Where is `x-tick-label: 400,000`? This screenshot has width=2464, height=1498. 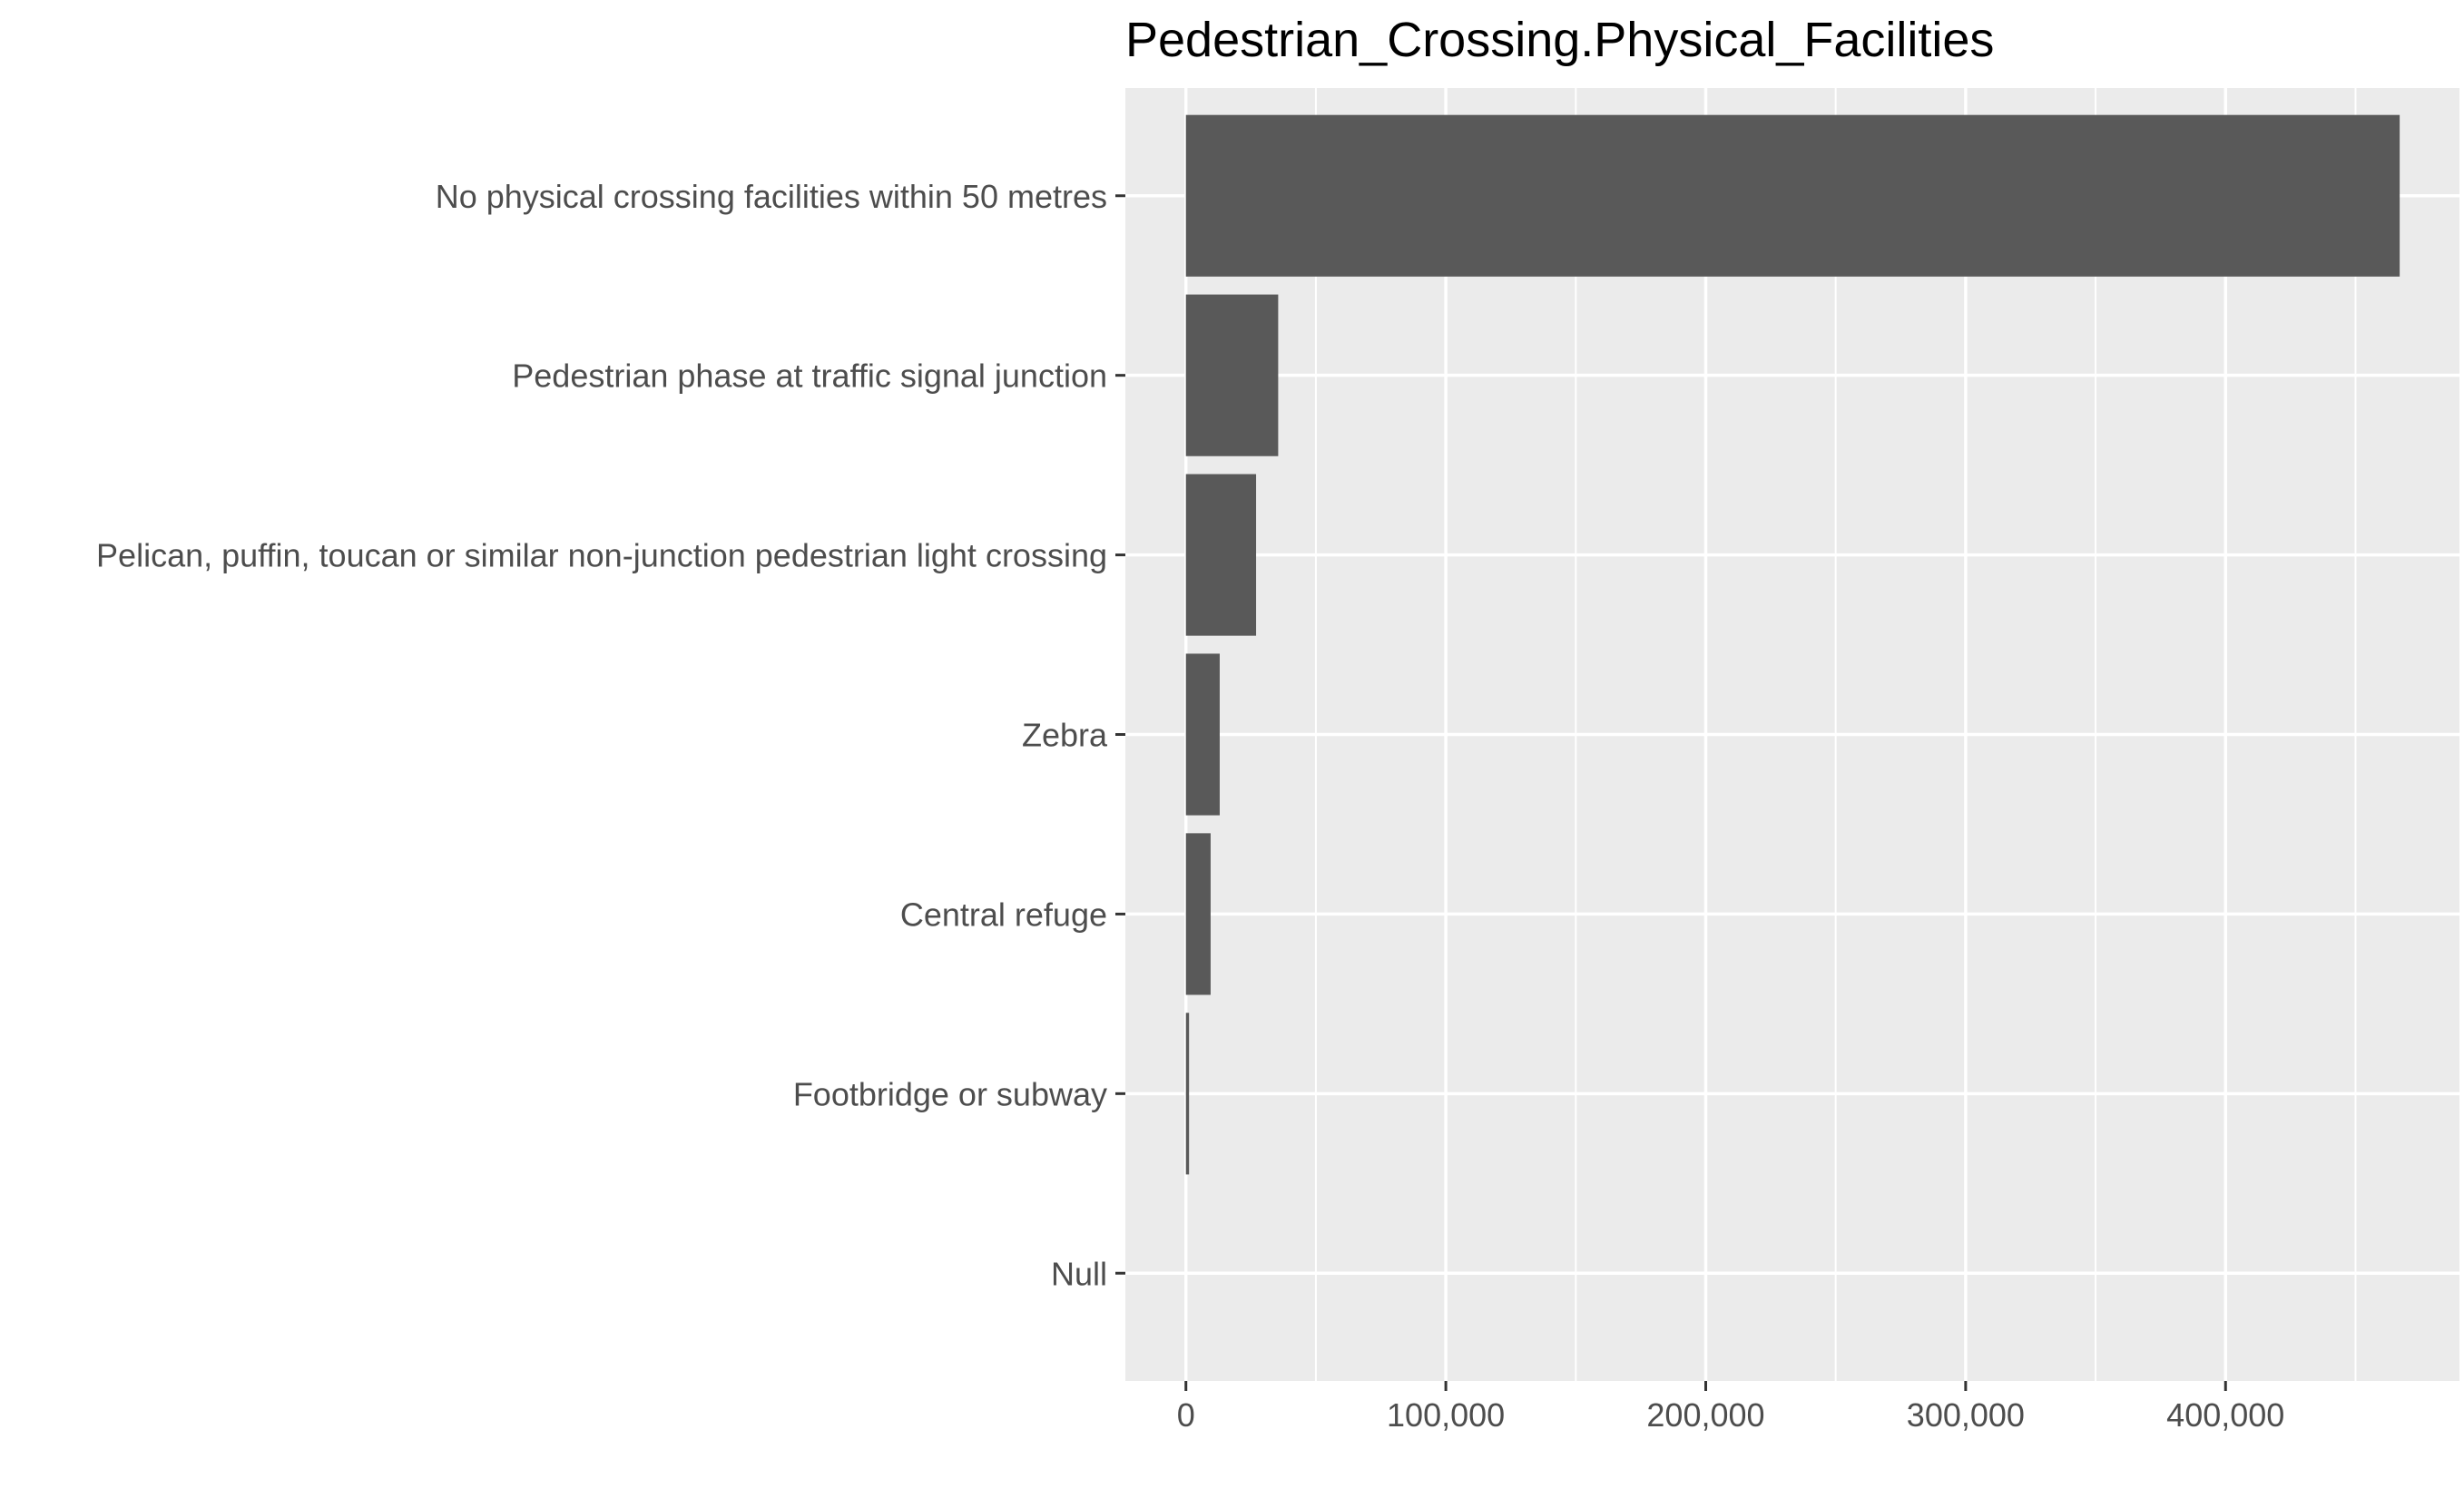 x-tick-label: 400,000 is located at coordinates (2225, 1415).